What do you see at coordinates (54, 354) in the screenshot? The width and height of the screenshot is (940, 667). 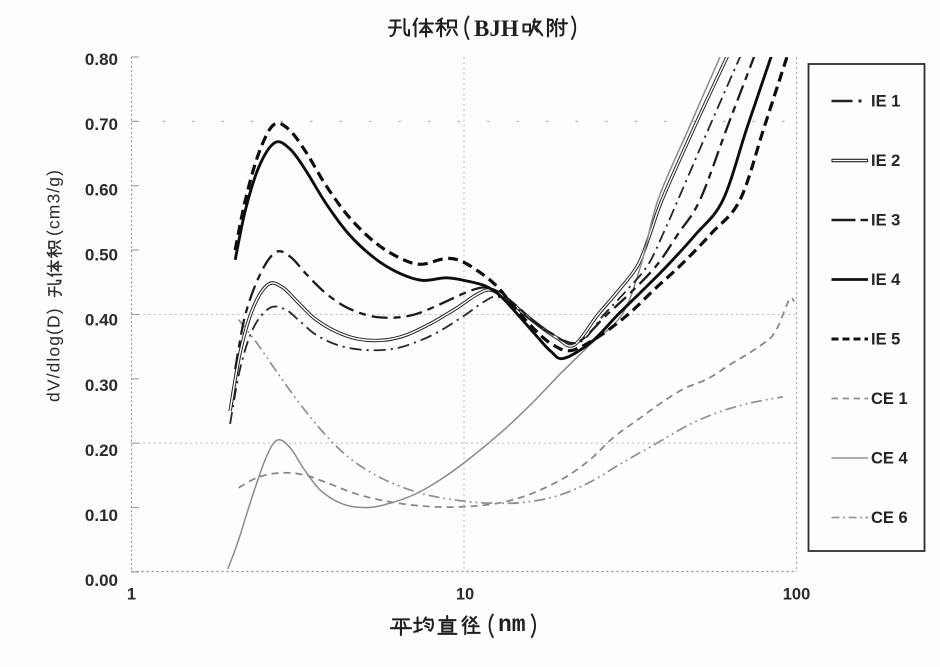 I see `svg-text: dV/dlog(D)` at bounding box center [54, 354].